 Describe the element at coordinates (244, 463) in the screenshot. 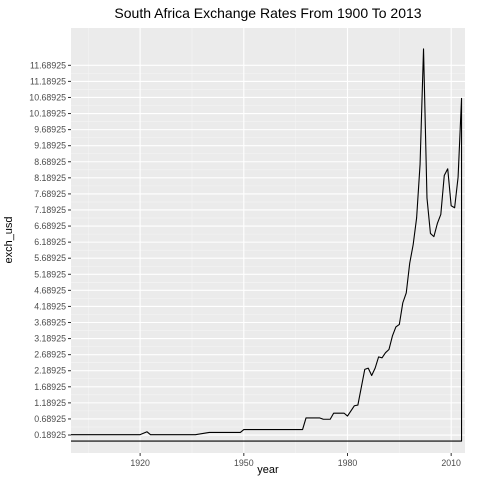

I see `x-tick-label: 1950` at that location.